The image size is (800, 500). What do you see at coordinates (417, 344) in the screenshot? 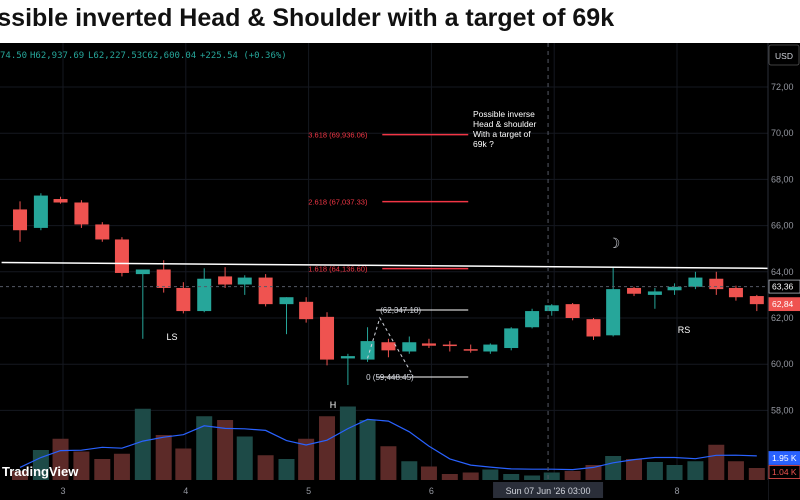
I see `measure-box: (62,347.18) 0 (59,448.45)` at bounding box center [417, 344].